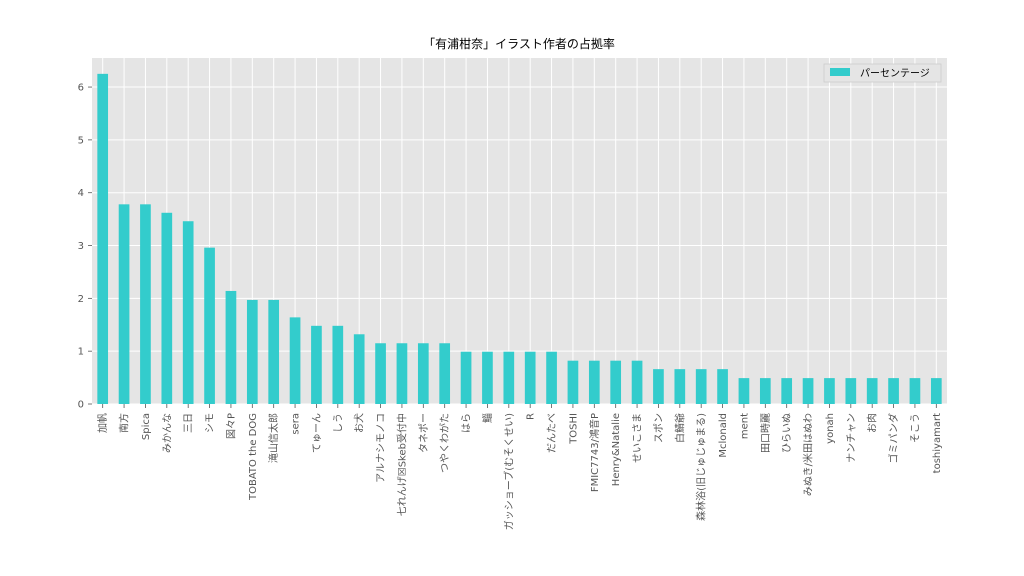  I want to click on x-tick-label: Henry&Natalie, so click(616, 449).